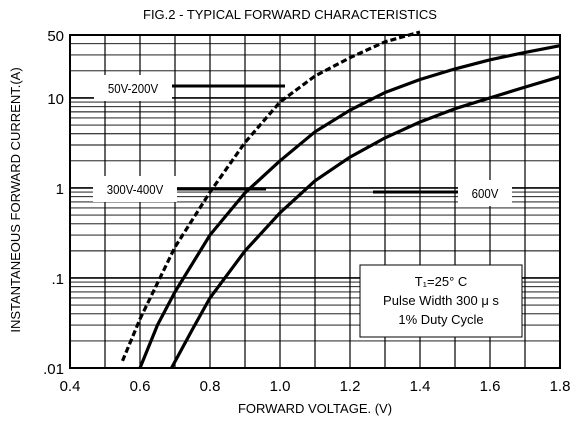 The height and width of the screenshot is (427, 580). I want to click on annotation-duty-cycle: 1% Duty Cycle, so click(440, 319).